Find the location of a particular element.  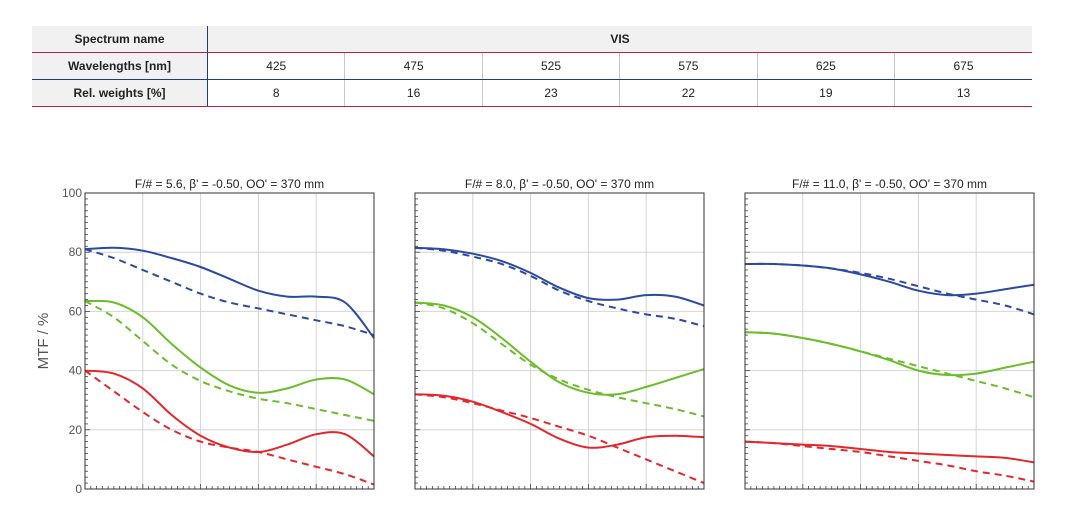

wavelength-cell: 625 is located at coordinates (825, 66).